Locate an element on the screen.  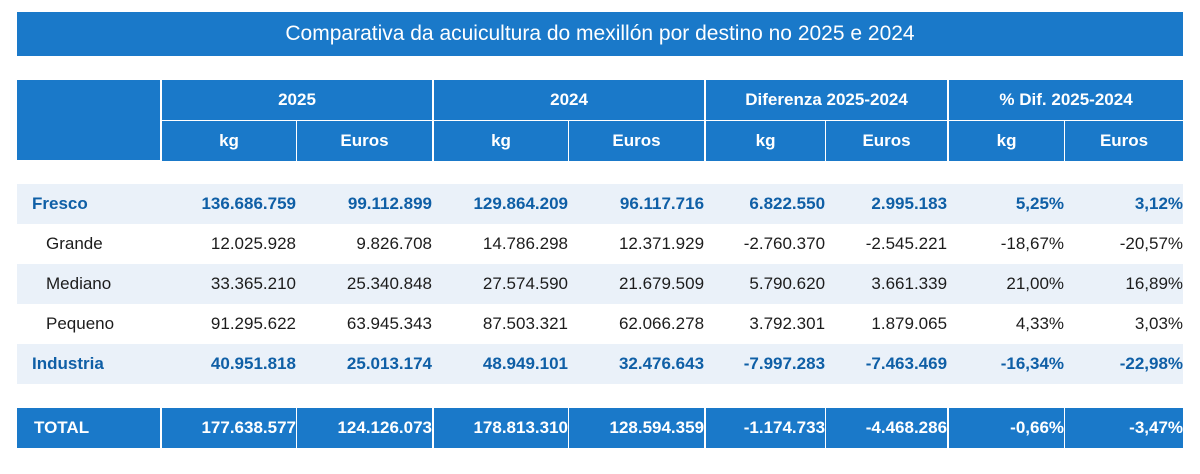
total-cell: -1.174.733 is located at coordinates (765, 428).